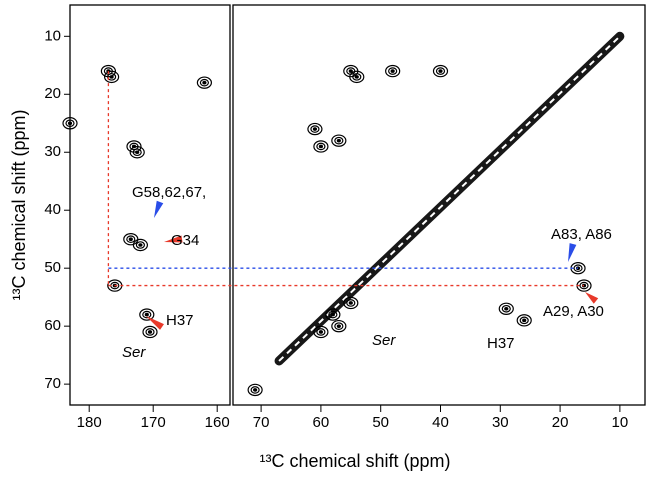 The width and height of the screenshot is (654, 484). Describe the element at coordinates (169, 192) in the screenshot. I see `annotation: G58,62,67,` at that location.